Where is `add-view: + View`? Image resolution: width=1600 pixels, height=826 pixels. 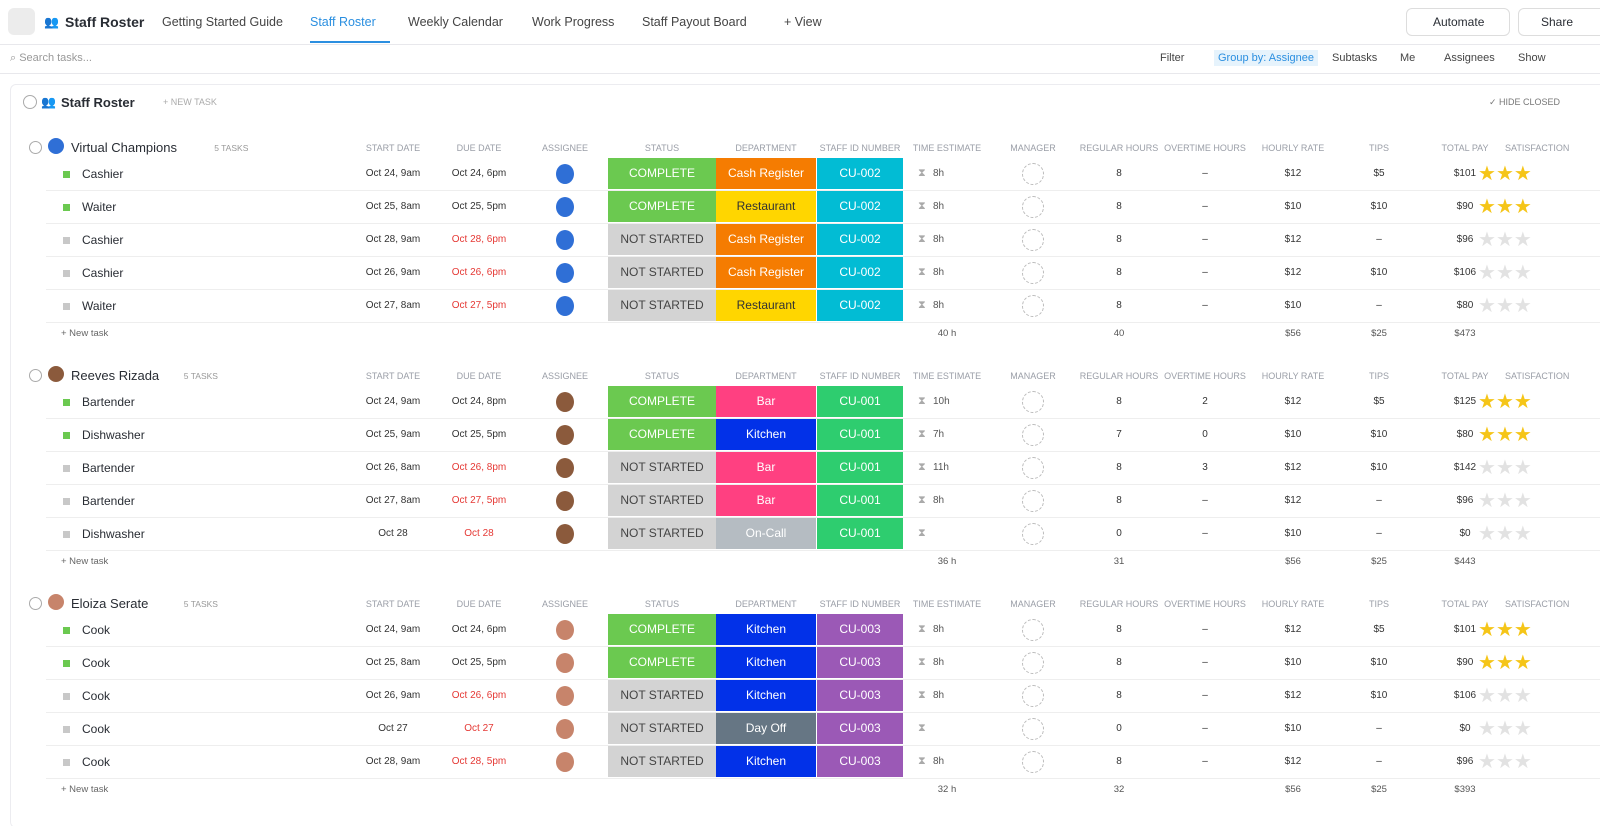 add-view: + View is located at coordinates (803, 22).